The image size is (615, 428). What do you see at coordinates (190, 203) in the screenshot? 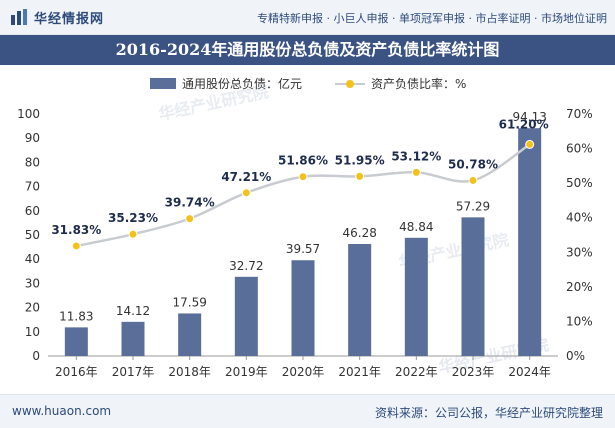
I see `ratio-value-label: 39.74%` at bounding box center [190, 203].